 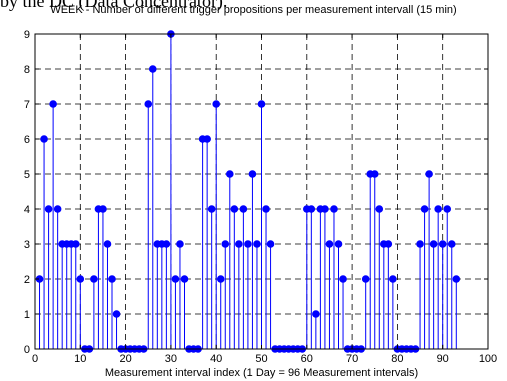 What do you see at coordinates (27, 140) in the screenshot?
I see `y-tick-label: 6` at bounding box center [27, 140].